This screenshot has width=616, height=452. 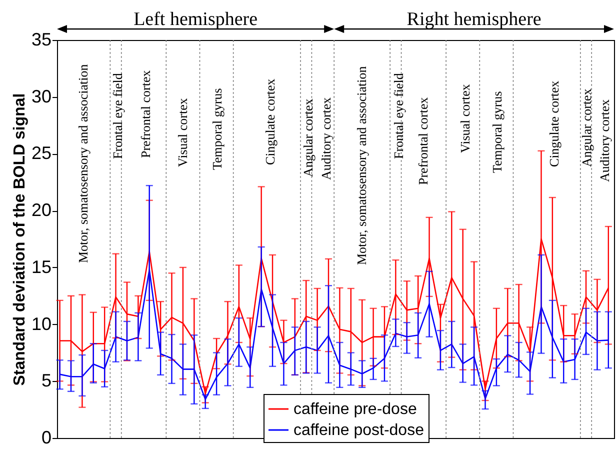 I want to click on text: Right hemisphere, so click(x=474, y=19).